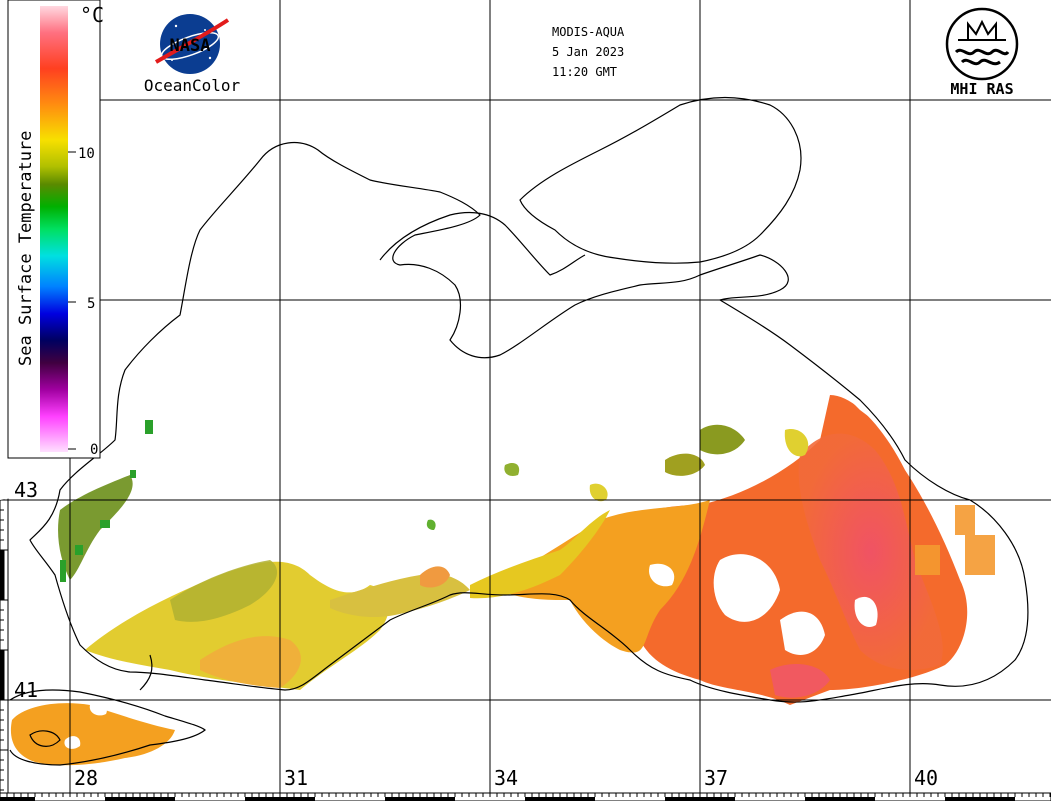  What do you see at coordinates (72, 300) in the screenshot?
I see `color-bar-ticks` at bounding box center [72, 300].